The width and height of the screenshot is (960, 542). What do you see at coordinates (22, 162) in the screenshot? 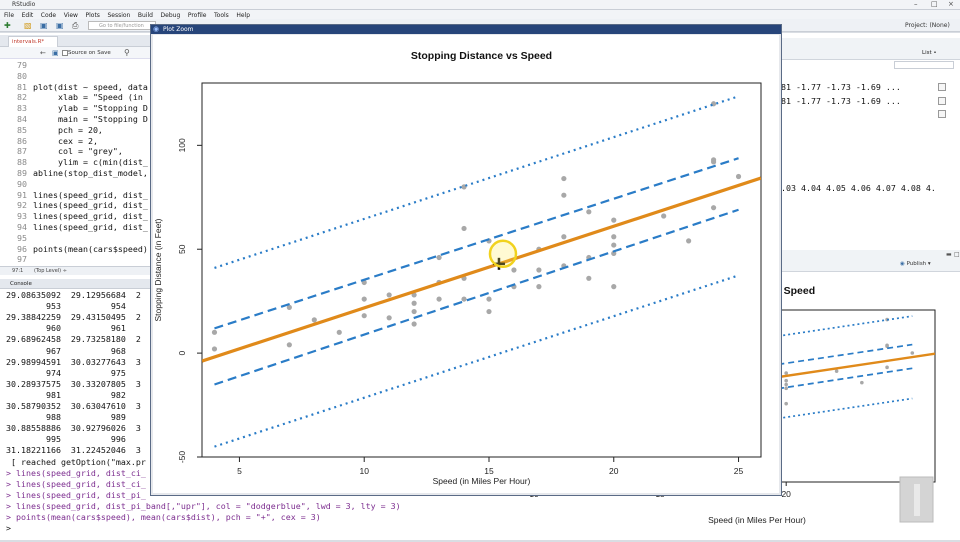
I see `line-number: 88` at bounding box center [22, 162].